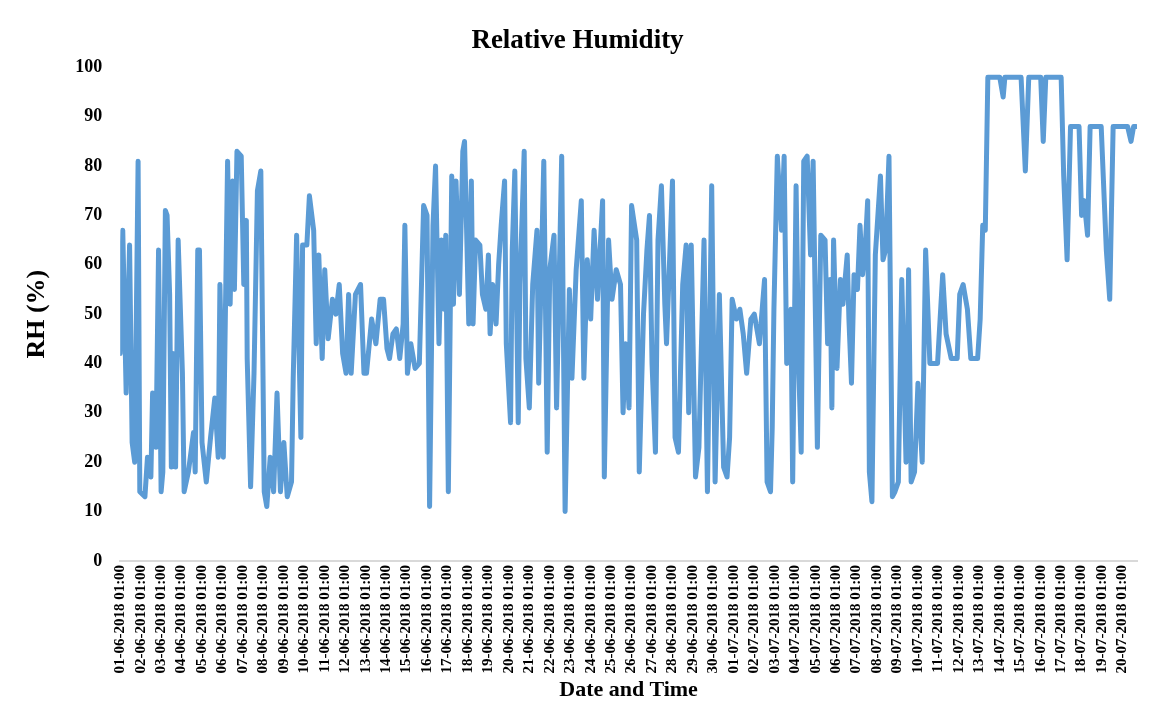 This screenshot has width=1165, height=716. I want to click on y-tick-label: 0, so click(98, 559).